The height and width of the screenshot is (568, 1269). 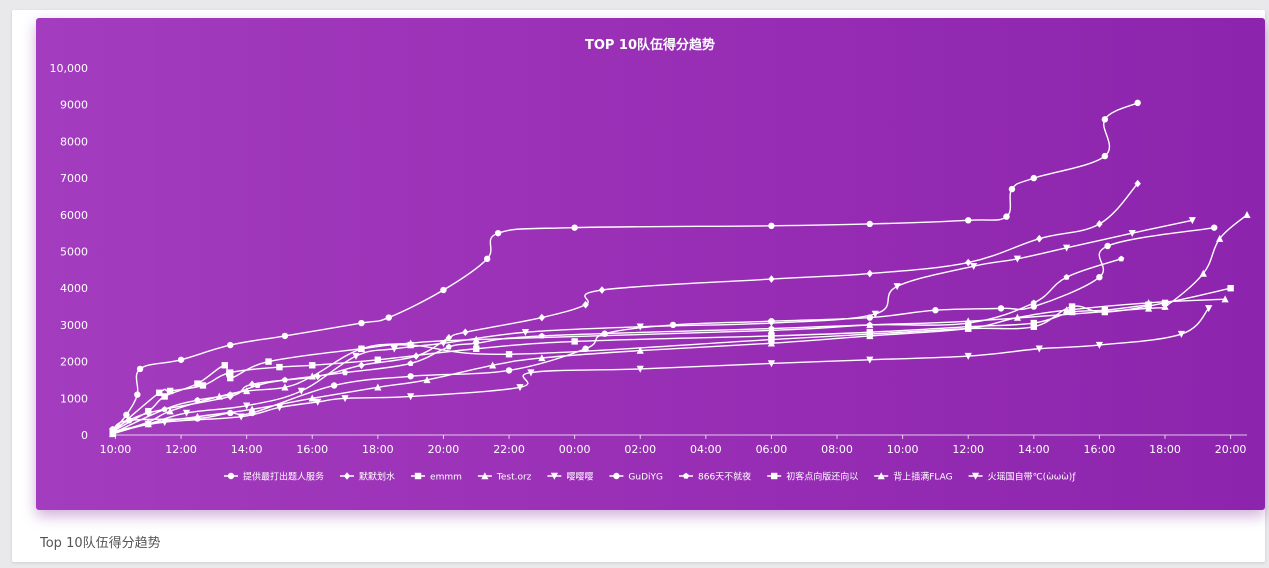 What do you see at coordinates (84, 435) in the screenshot?
I see `y-tick-label: 0` at bounding box center [84, 435].